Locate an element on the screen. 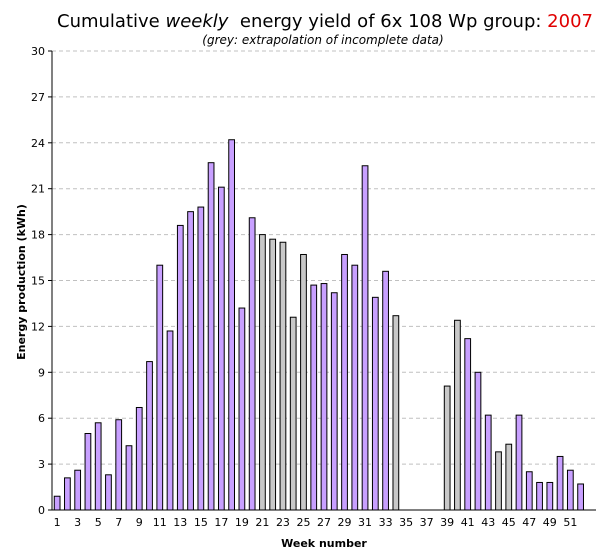 The image size is (610, 560). x-tick-label-7: 7 is located at coordinates (118, 522).